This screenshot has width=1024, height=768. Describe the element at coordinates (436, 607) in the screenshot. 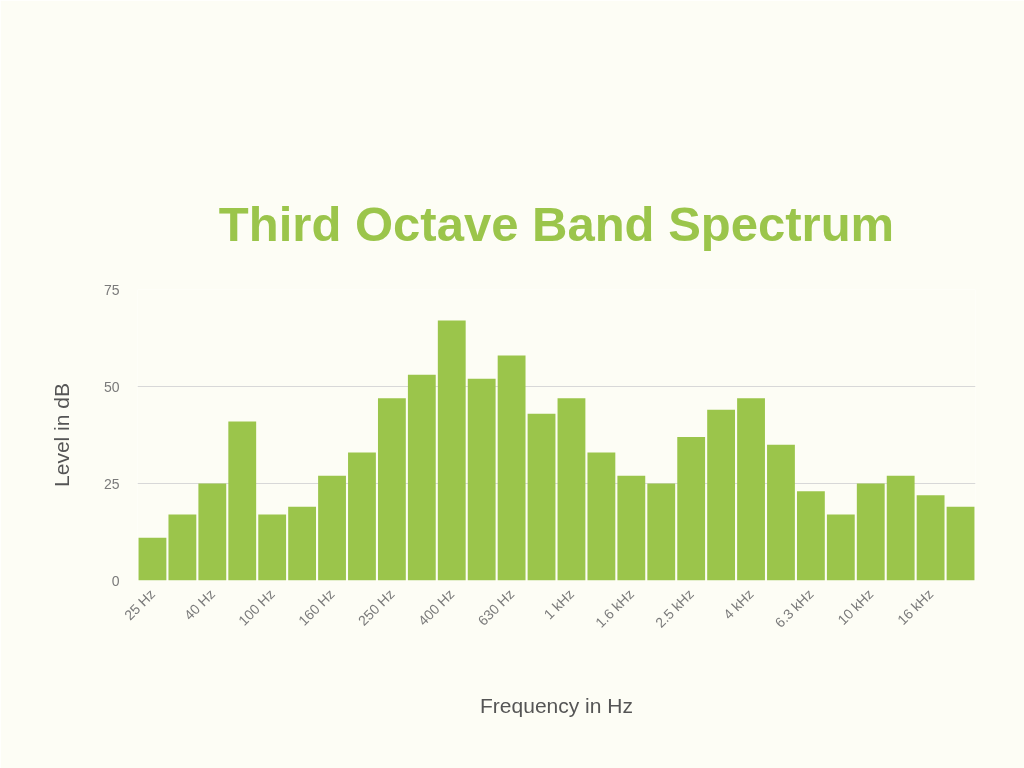

I see `x-tick-label: 400 Hz` at that location.